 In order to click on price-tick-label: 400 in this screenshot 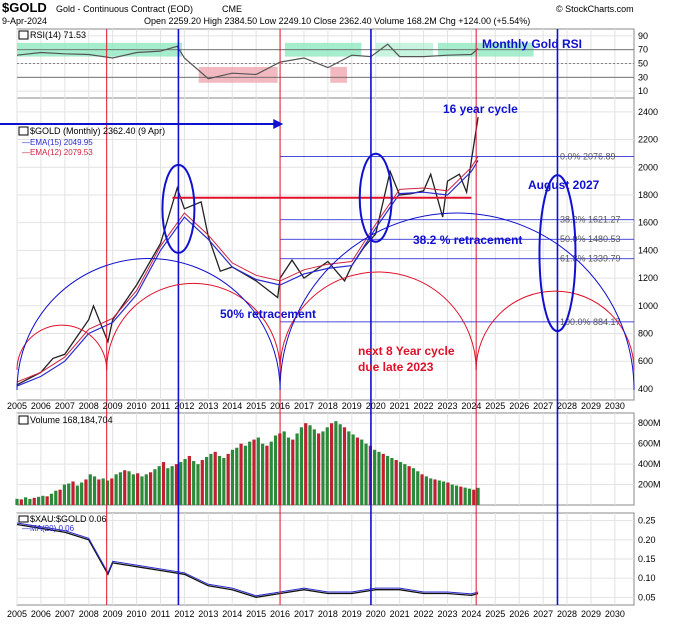, I will do `click(645, 389)`.